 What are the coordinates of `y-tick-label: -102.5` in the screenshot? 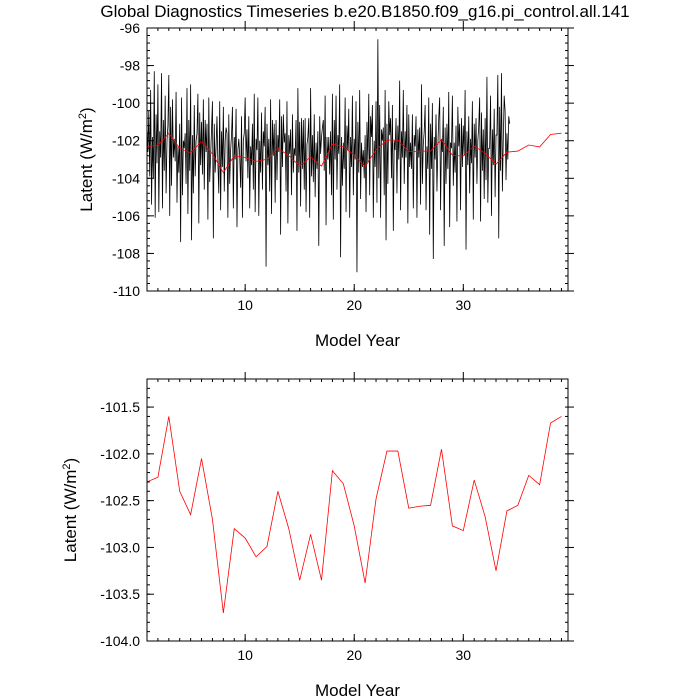 It's located at (120, 501).